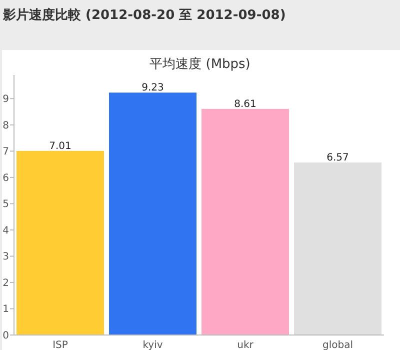  Describe the element at coordinates (5, 310) in the screenshot. I see `y-tick-label: 1` at that location.